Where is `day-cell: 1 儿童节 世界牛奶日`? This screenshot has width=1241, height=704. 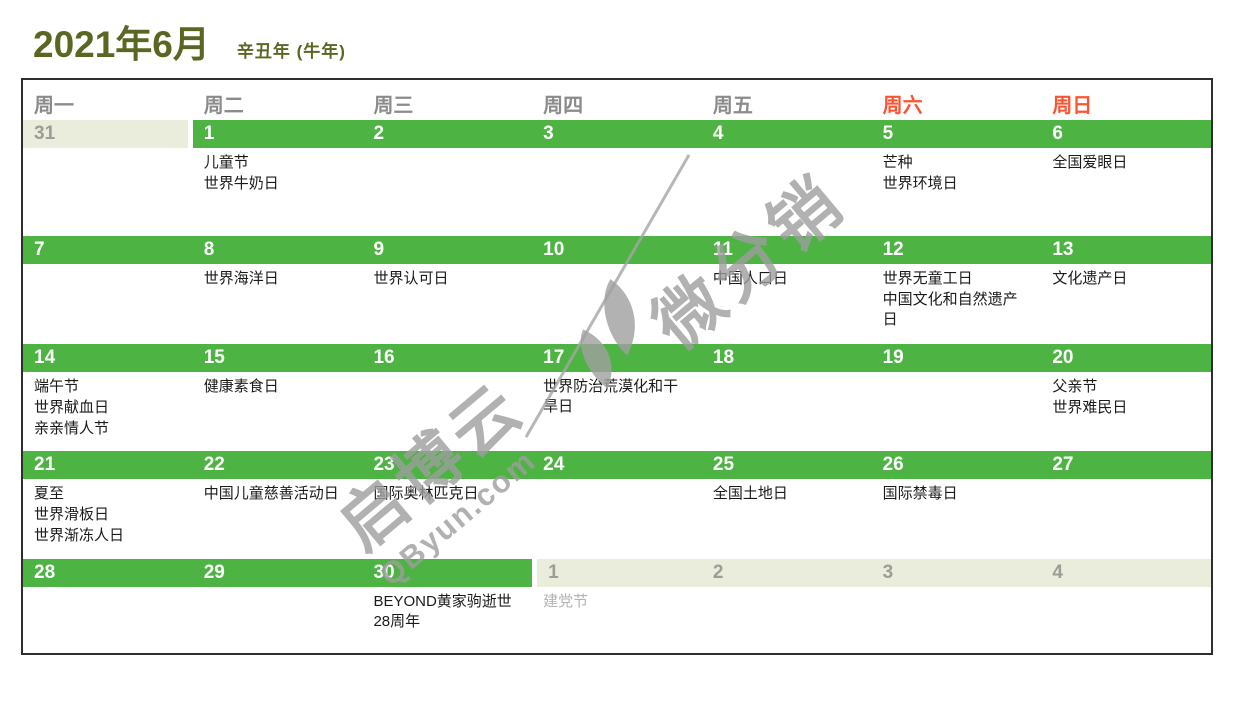 day-cell: 1 儿童节 世界牛奶日 is located at coordinates (277, 178).